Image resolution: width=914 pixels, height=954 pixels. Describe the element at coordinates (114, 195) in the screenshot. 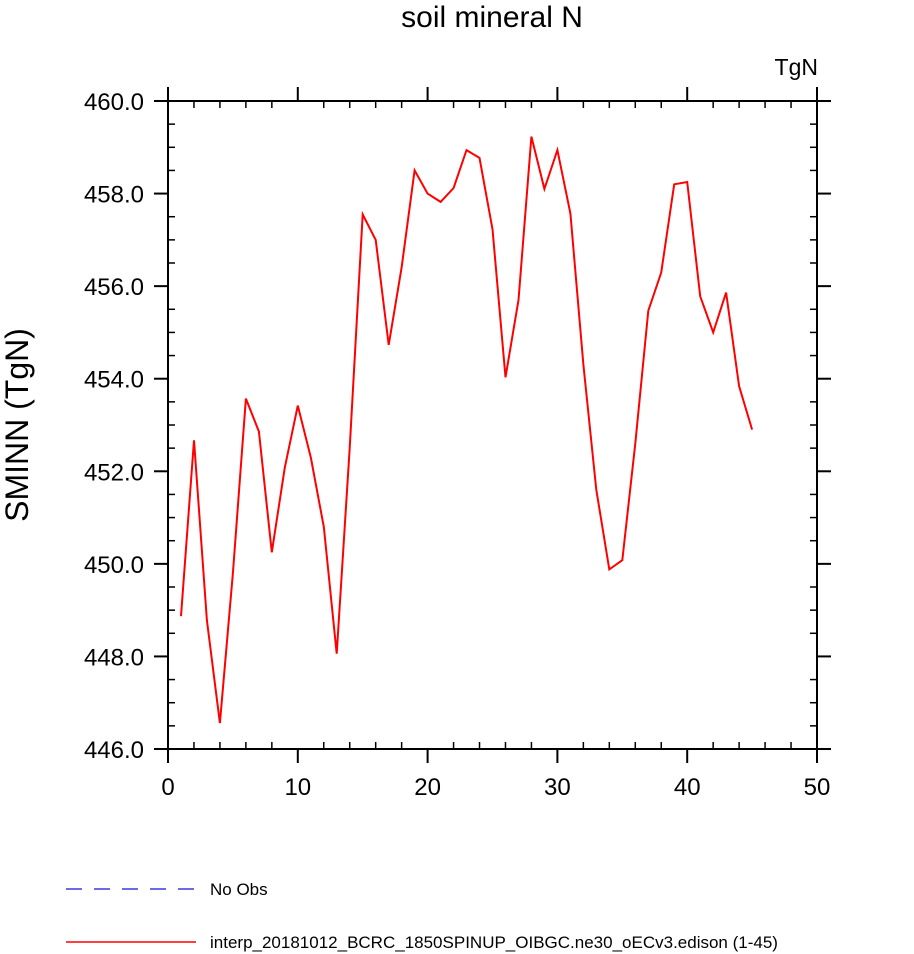

I see `y-tick-label: 458.0` at that location.